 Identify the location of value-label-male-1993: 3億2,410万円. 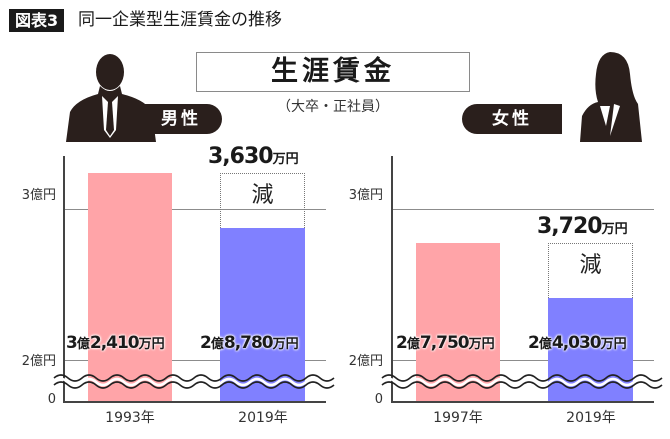
(115, 343).